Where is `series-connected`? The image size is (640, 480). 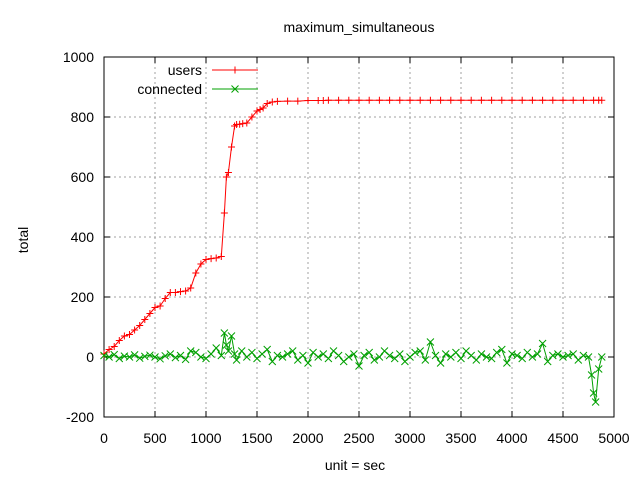
series-connected is located at coordinates (353, 367).